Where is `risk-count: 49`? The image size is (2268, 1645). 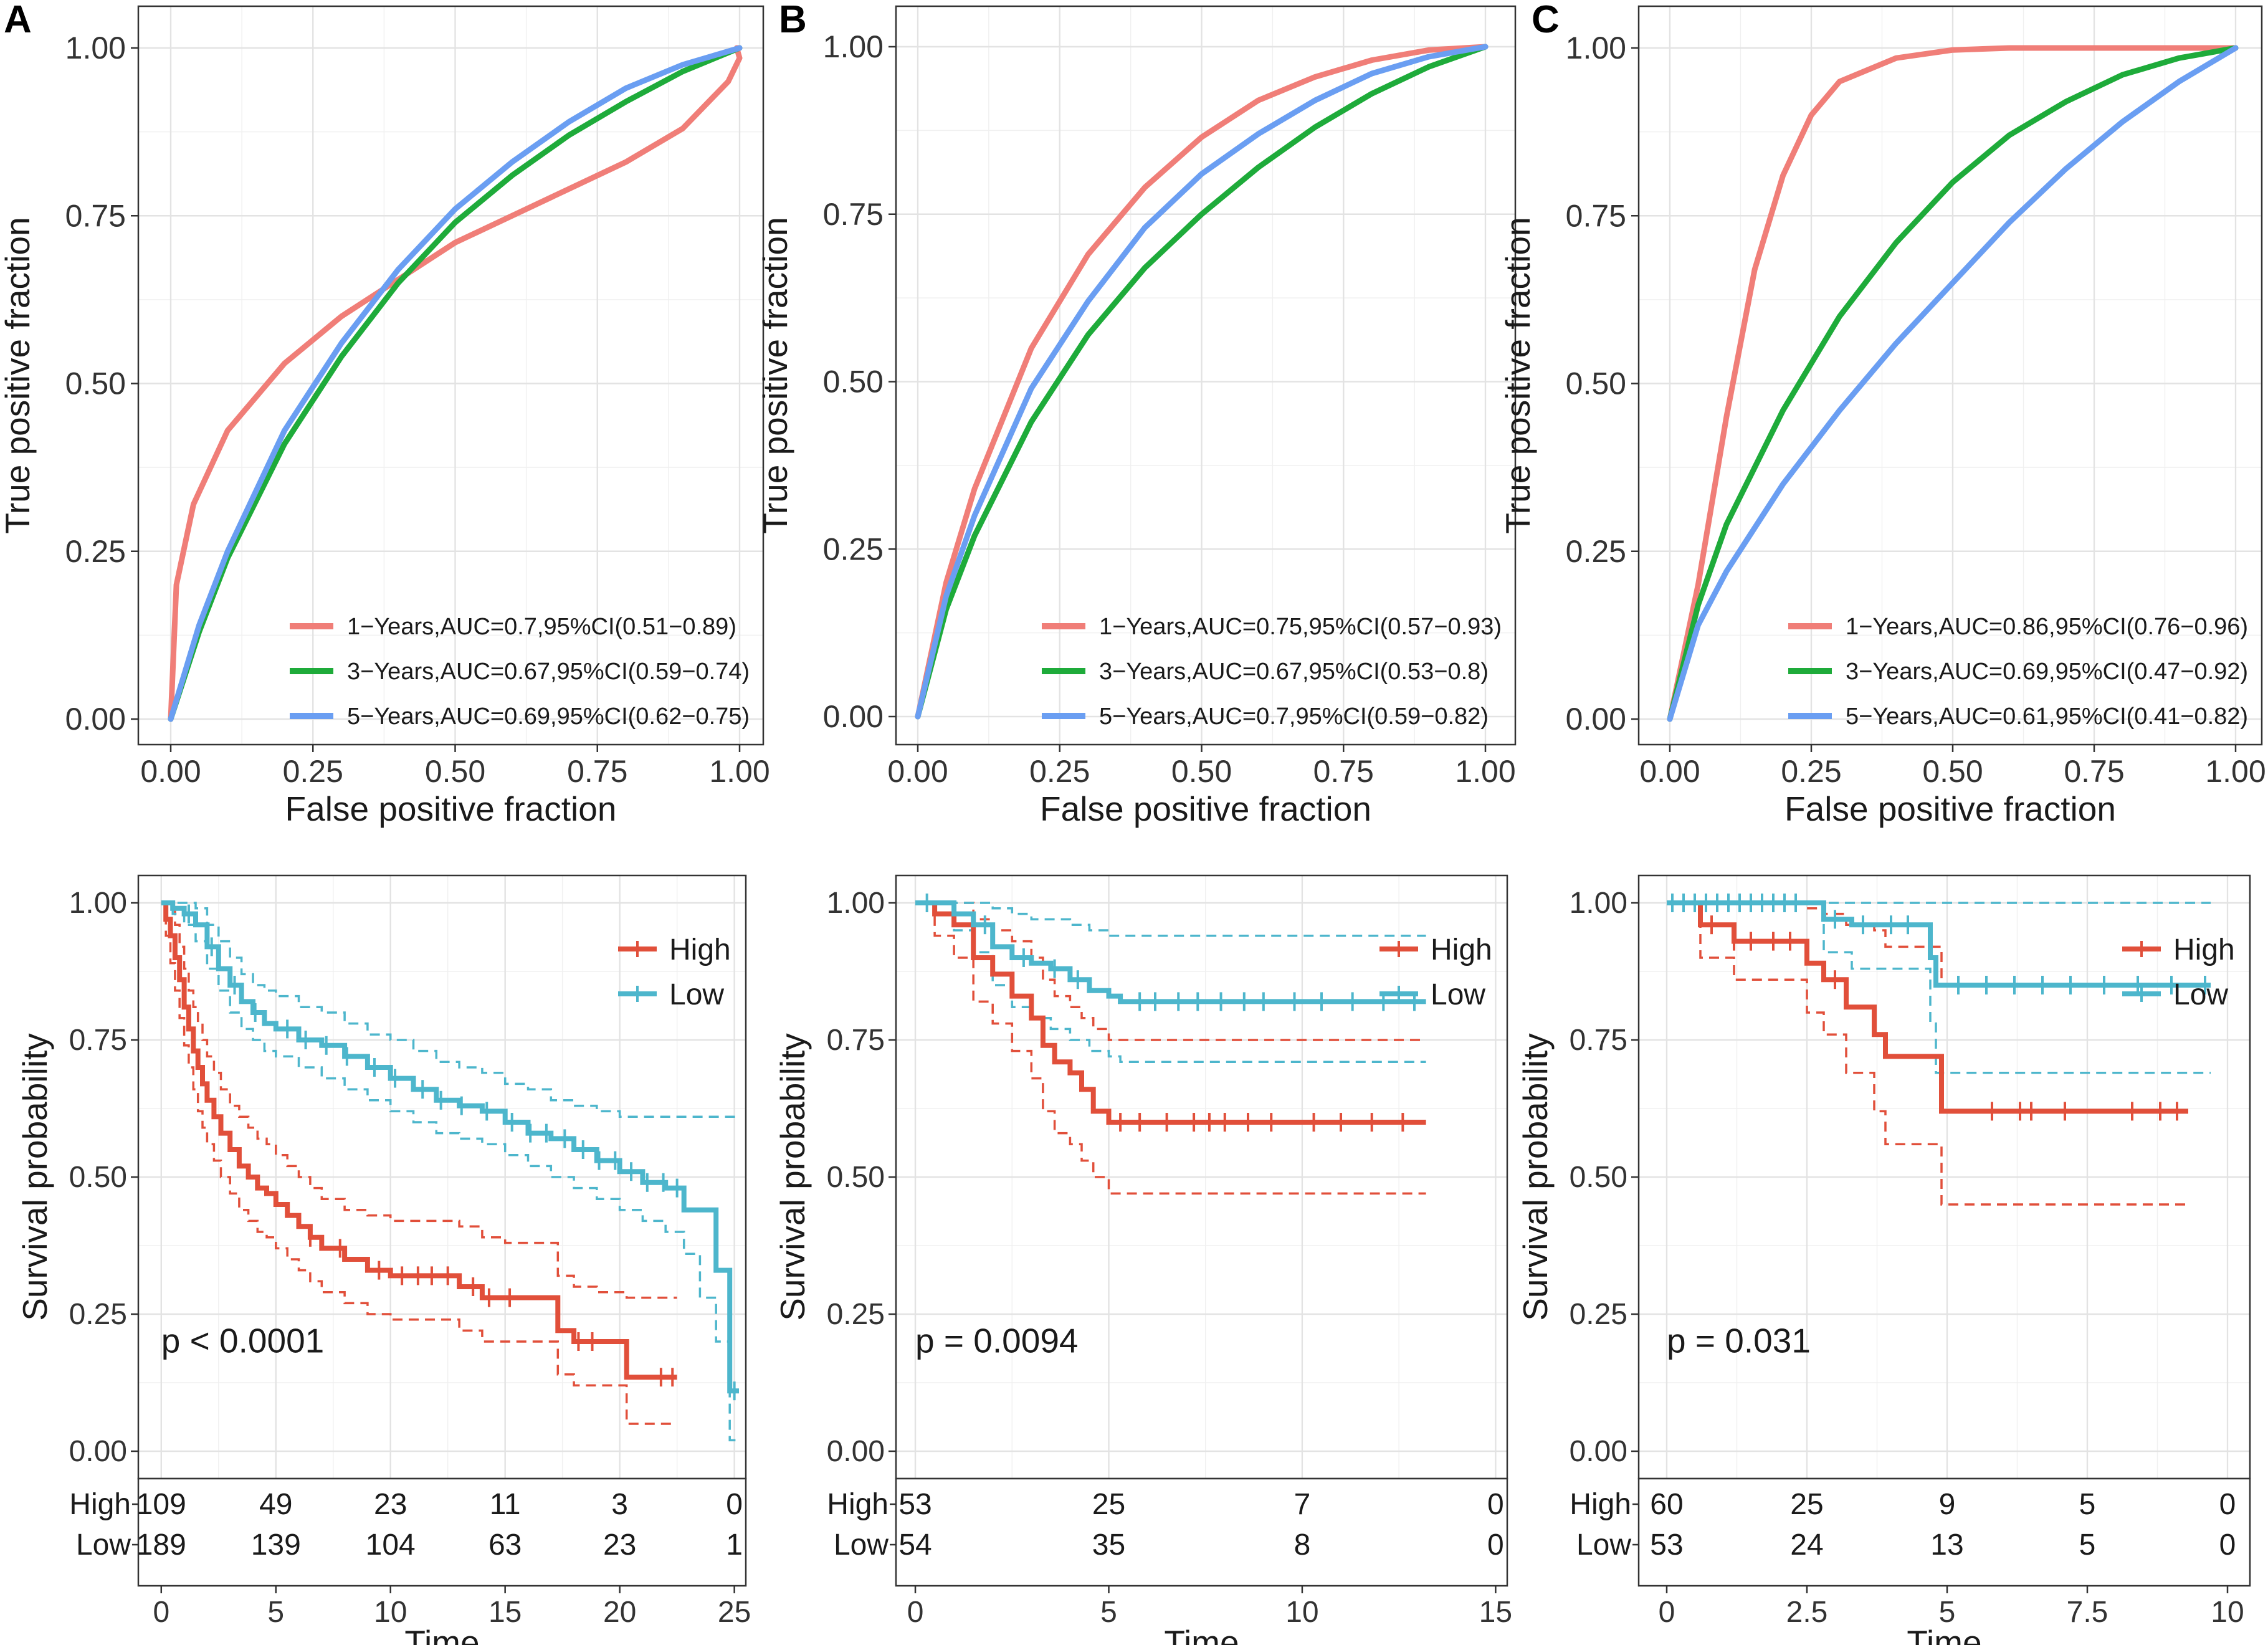
risk-count: 49 is located at coordinates (275, 1504).